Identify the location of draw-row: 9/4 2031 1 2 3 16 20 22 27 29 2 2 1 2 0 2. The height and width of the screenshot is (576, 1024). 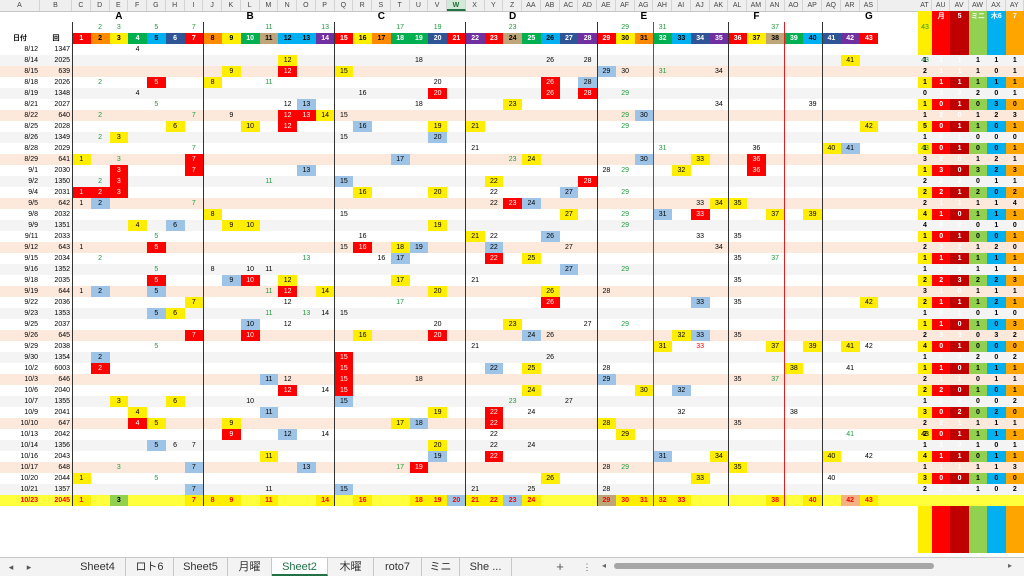
(512, 192).